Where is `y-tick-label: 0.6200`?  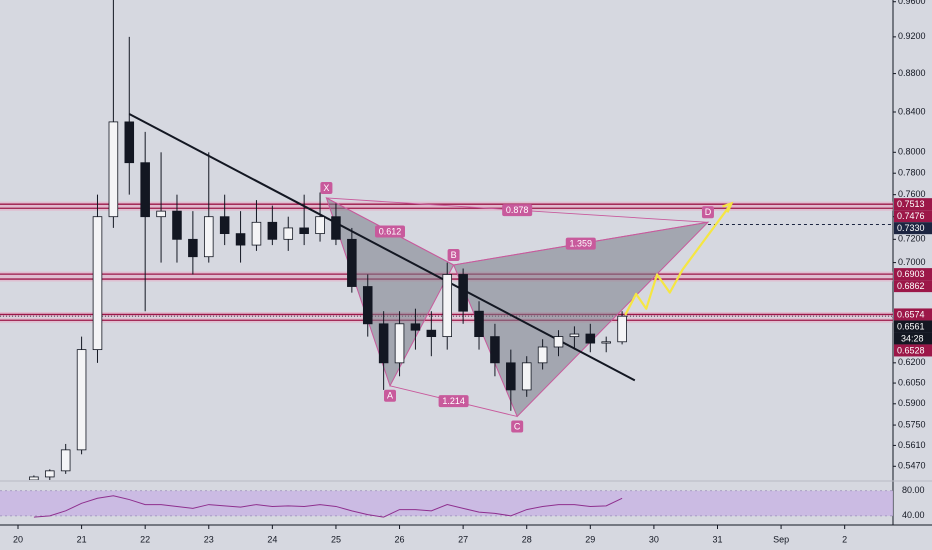
y-tick-label: 0.6200 is located at coordinates (912, 362).